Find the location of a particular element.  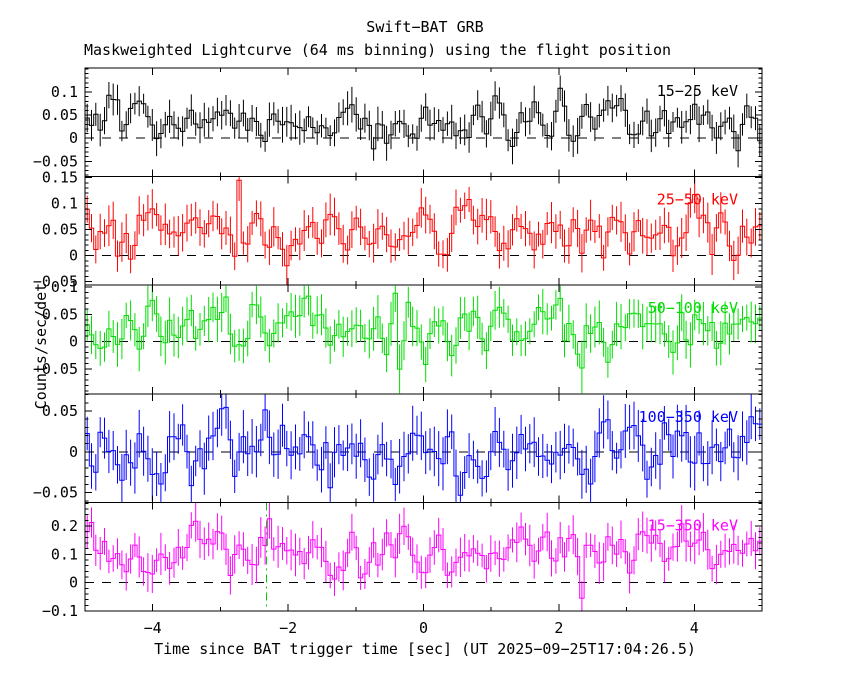

x-tick-label: −4 is located at coordinates (153, 628).